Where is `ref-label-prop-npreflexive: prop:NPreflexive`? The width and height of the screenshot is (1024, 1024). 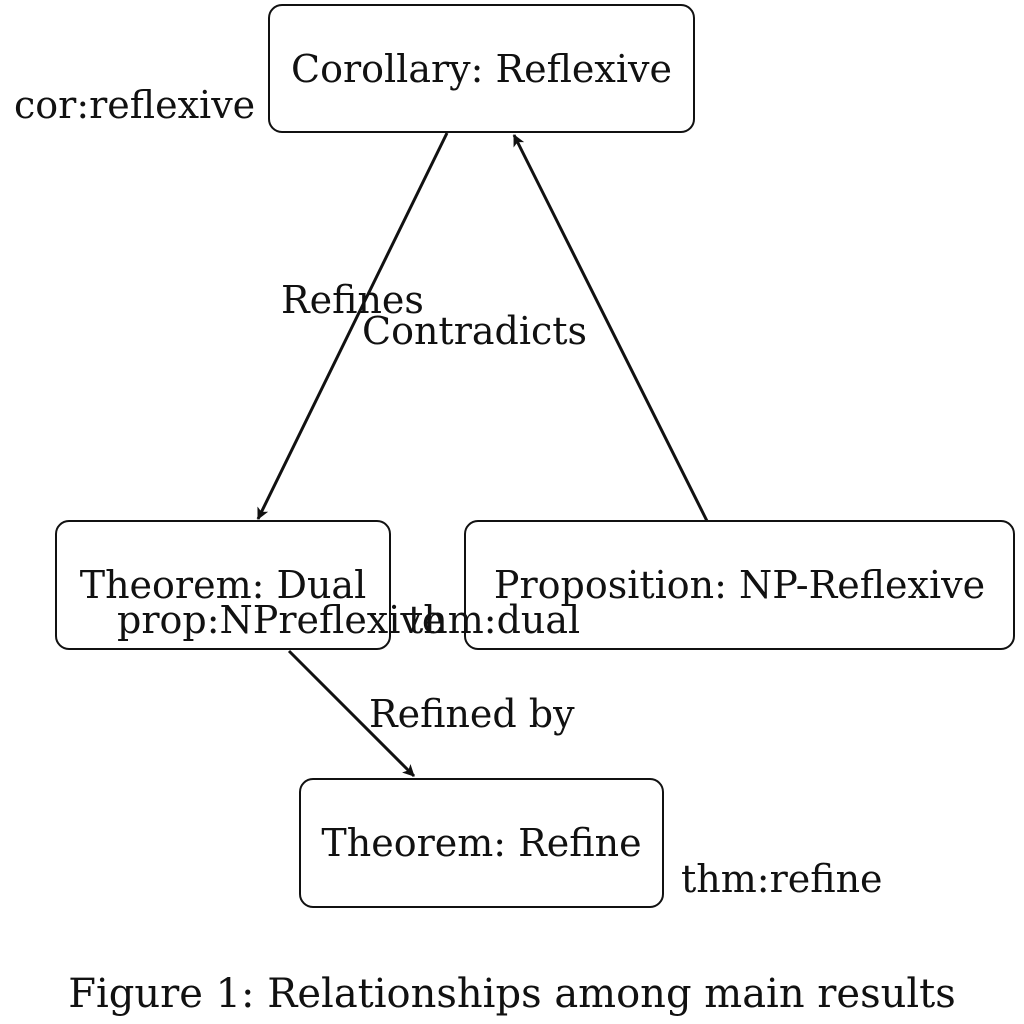 ref-label-prop-npreflexive: prop:NPreflexive is located at coordinates (281, 620).